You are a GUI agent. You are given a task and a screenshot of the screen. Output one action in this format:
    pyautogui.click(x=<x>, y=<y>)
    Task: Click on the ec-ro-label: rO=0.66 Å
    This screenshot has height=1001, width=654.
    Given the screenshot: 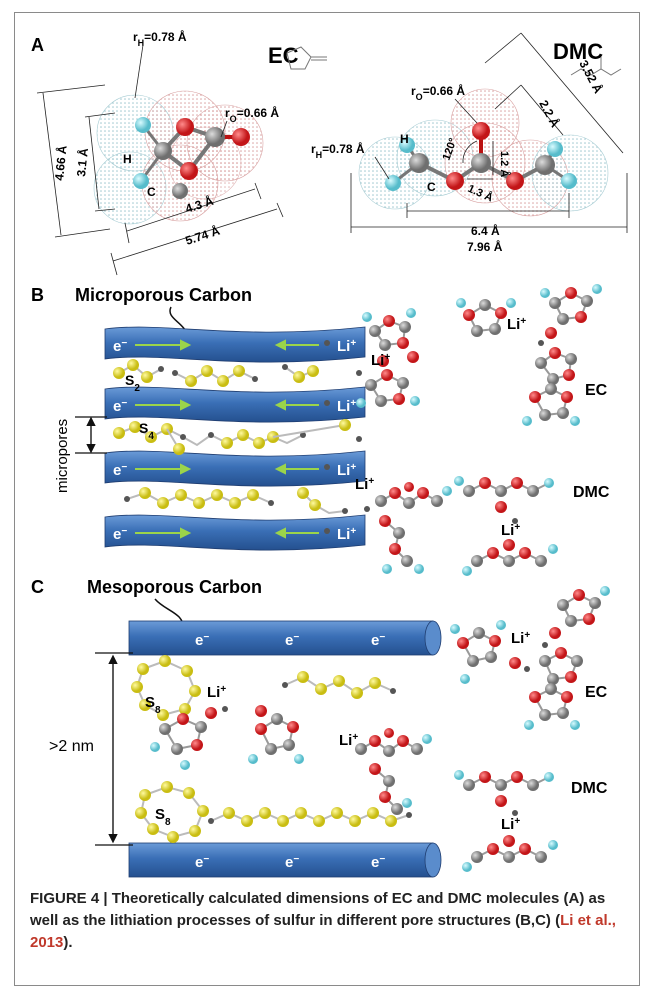 What is the action you would take?
    pyautogui.click(x=252, y=114)
    